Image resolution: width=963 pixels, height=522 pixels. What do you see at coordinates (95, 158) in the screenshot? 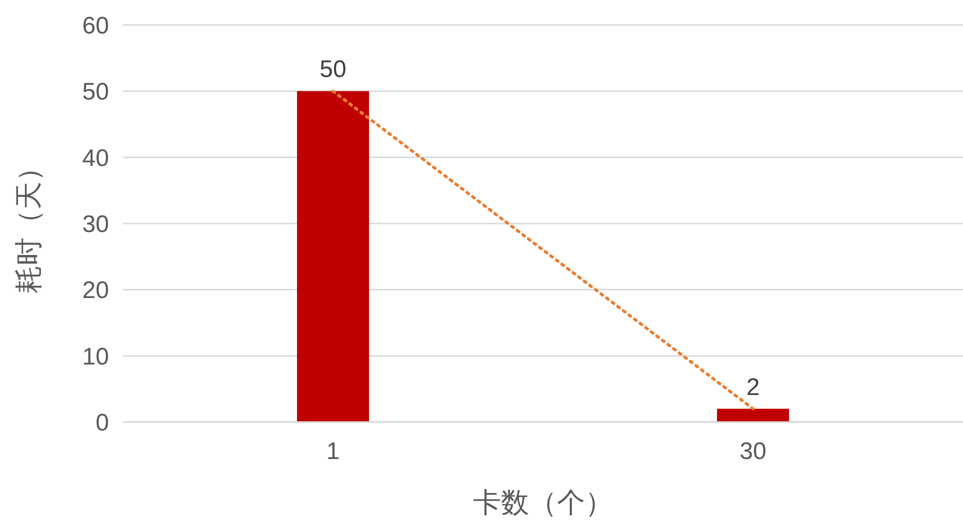
I see `y-tick-label: 40` at bounding box center [95, 158].